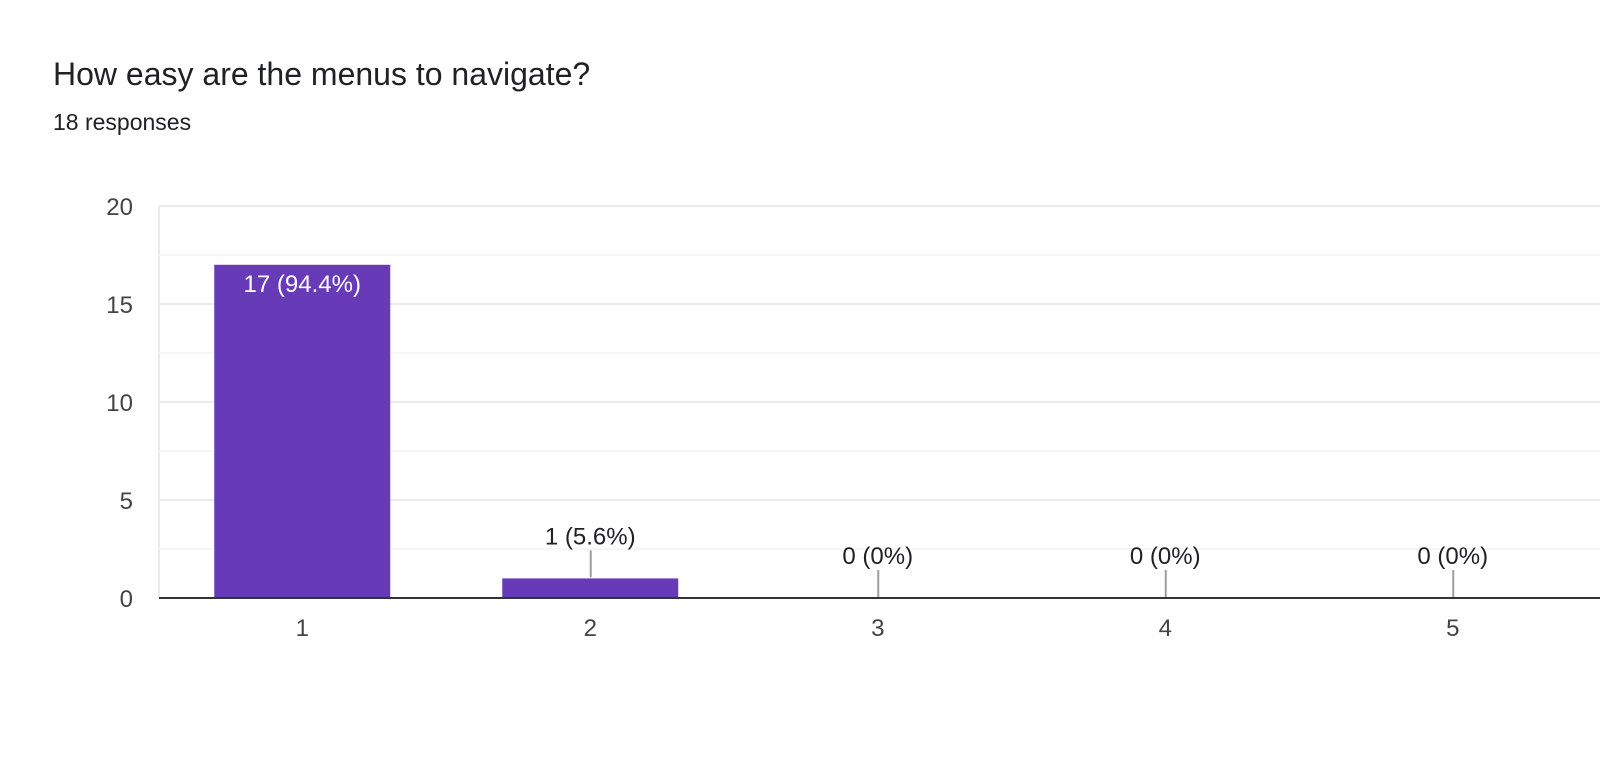 The image size is (1600, 761). Describe the element at coordinates (122, 122) in the screenshot. I see `response-count: 18 responses` at that location.